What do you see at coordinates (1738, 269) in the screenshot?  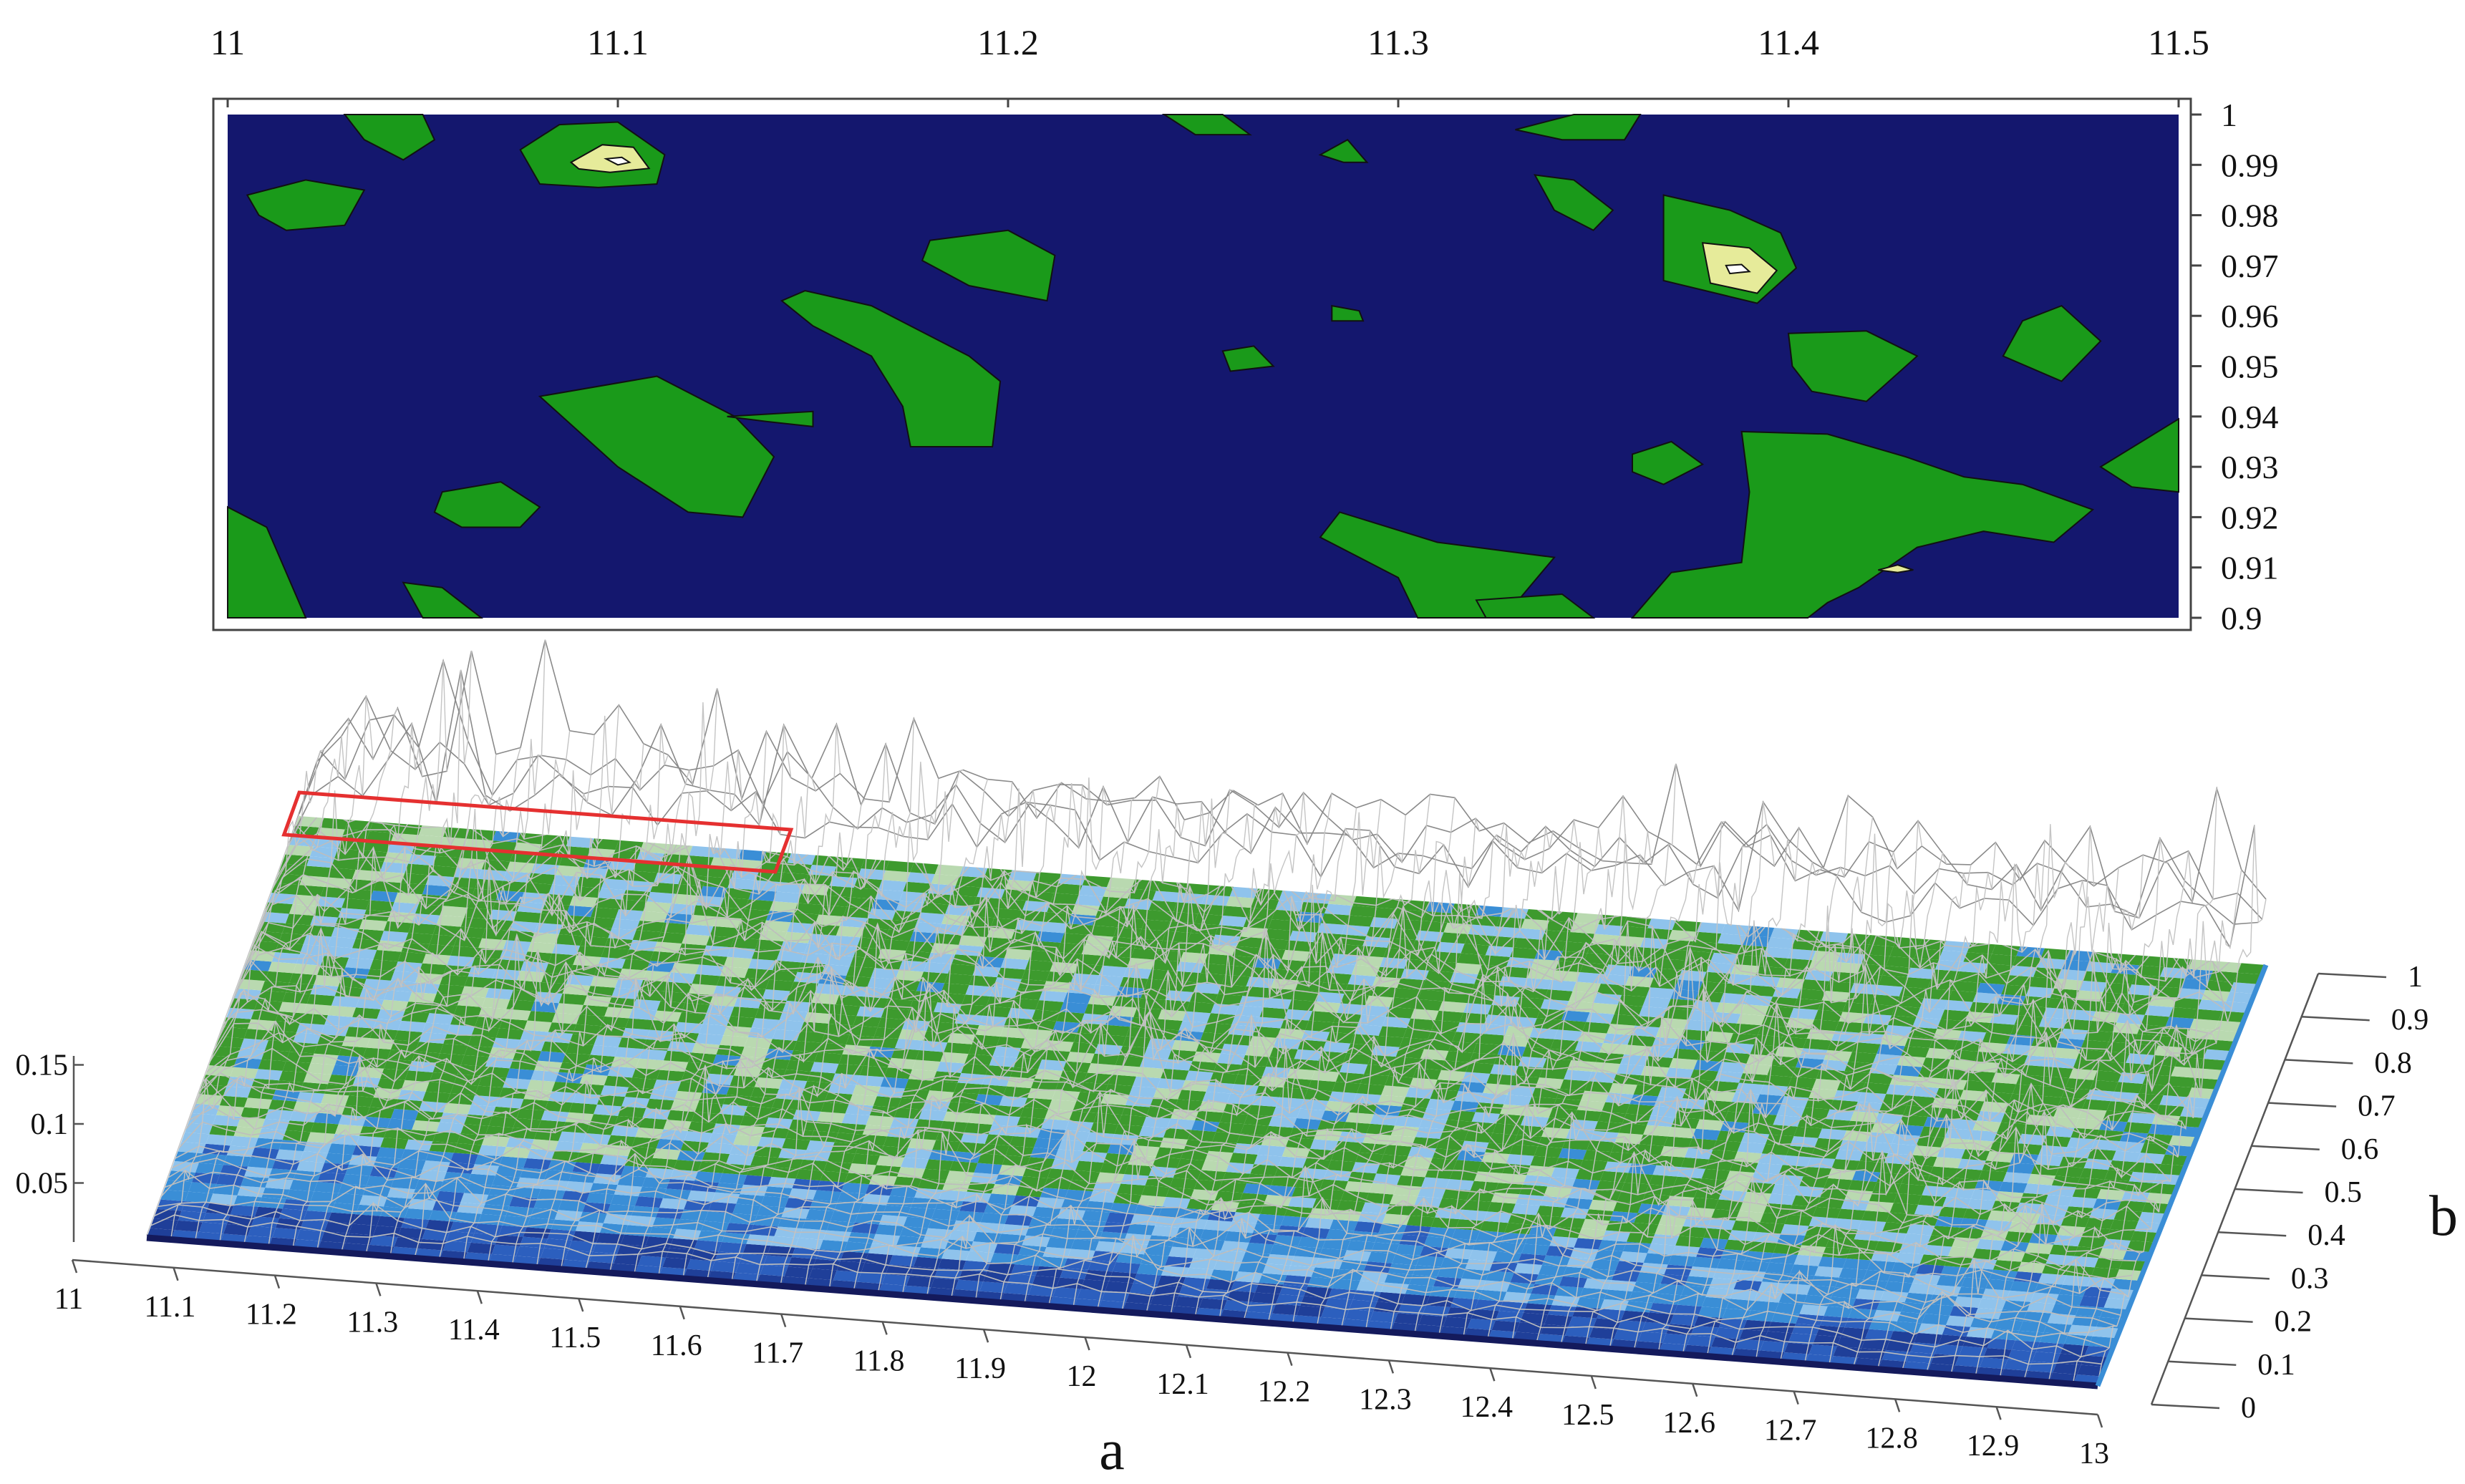 I see `contour-region-peak` at bounding box center [1738, 269].